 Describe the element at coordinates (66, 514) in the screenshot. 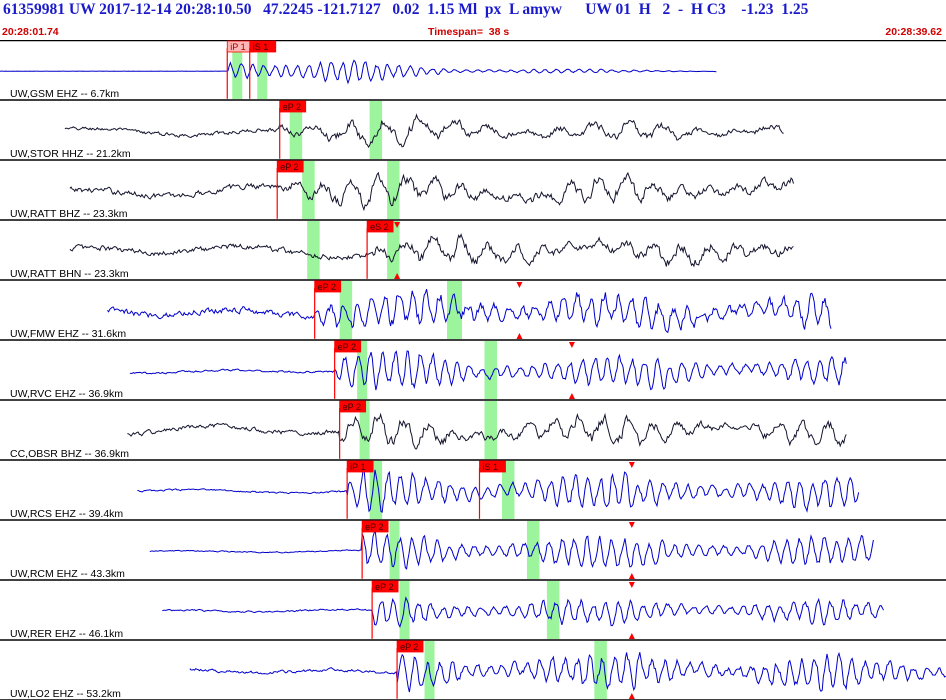

I see `station-label-7: UW,RCS EHZ -- 39.4km` at that location.